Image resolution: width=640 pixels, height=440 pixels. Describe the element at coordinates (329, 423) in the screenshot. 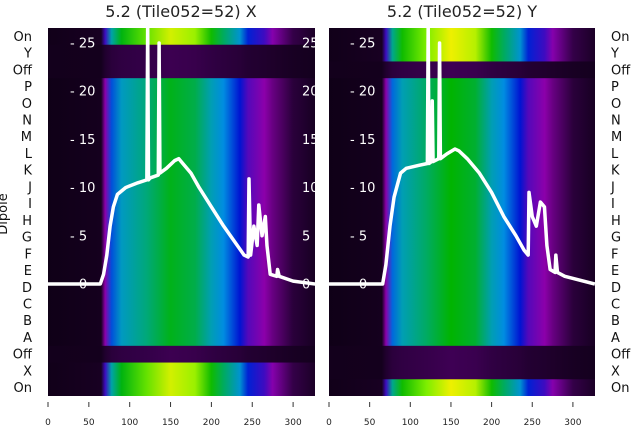

I see `x-tick-label: 0` at that location.